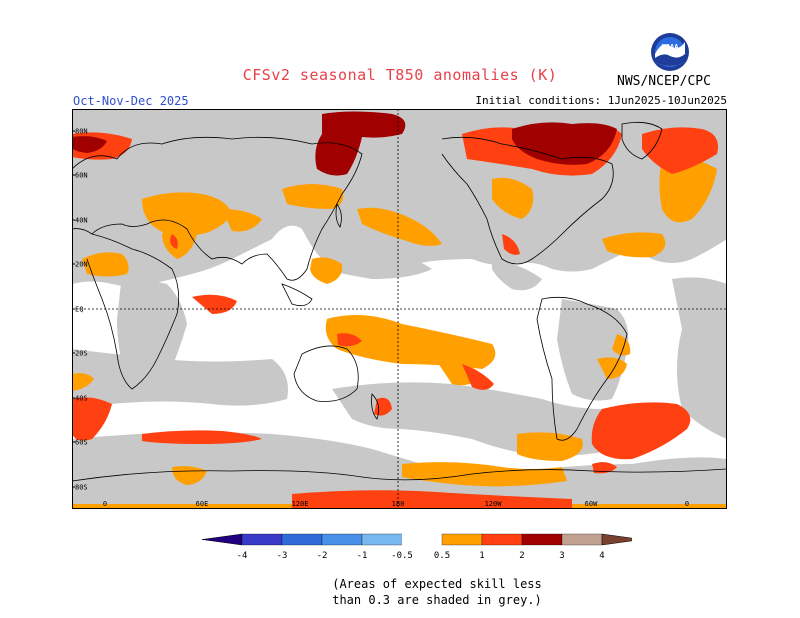 This screenshot has height=618, width=800. I want to click on colorbar: -4 -3 -2 -1 -0.5 0.5 1 2 3 4, so click(416, 547).